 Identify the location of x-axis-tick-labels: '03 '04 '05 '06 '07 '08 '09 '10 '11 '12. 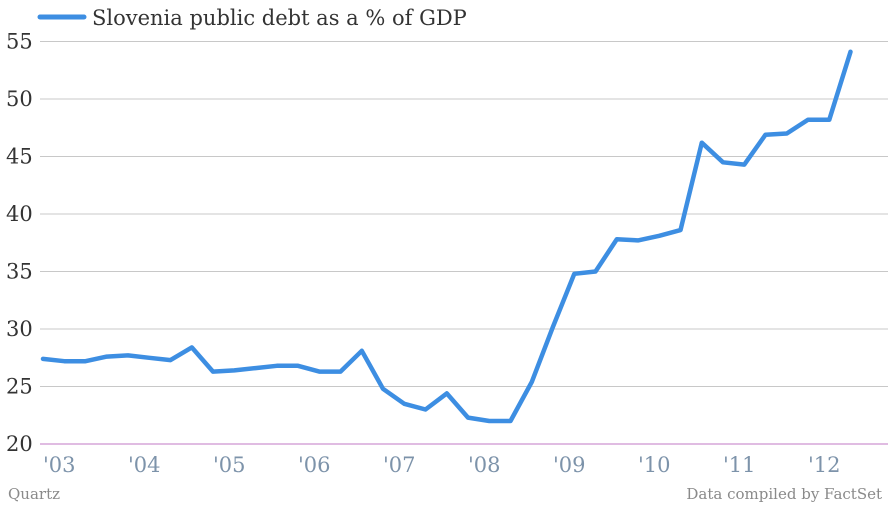
(442, 465).